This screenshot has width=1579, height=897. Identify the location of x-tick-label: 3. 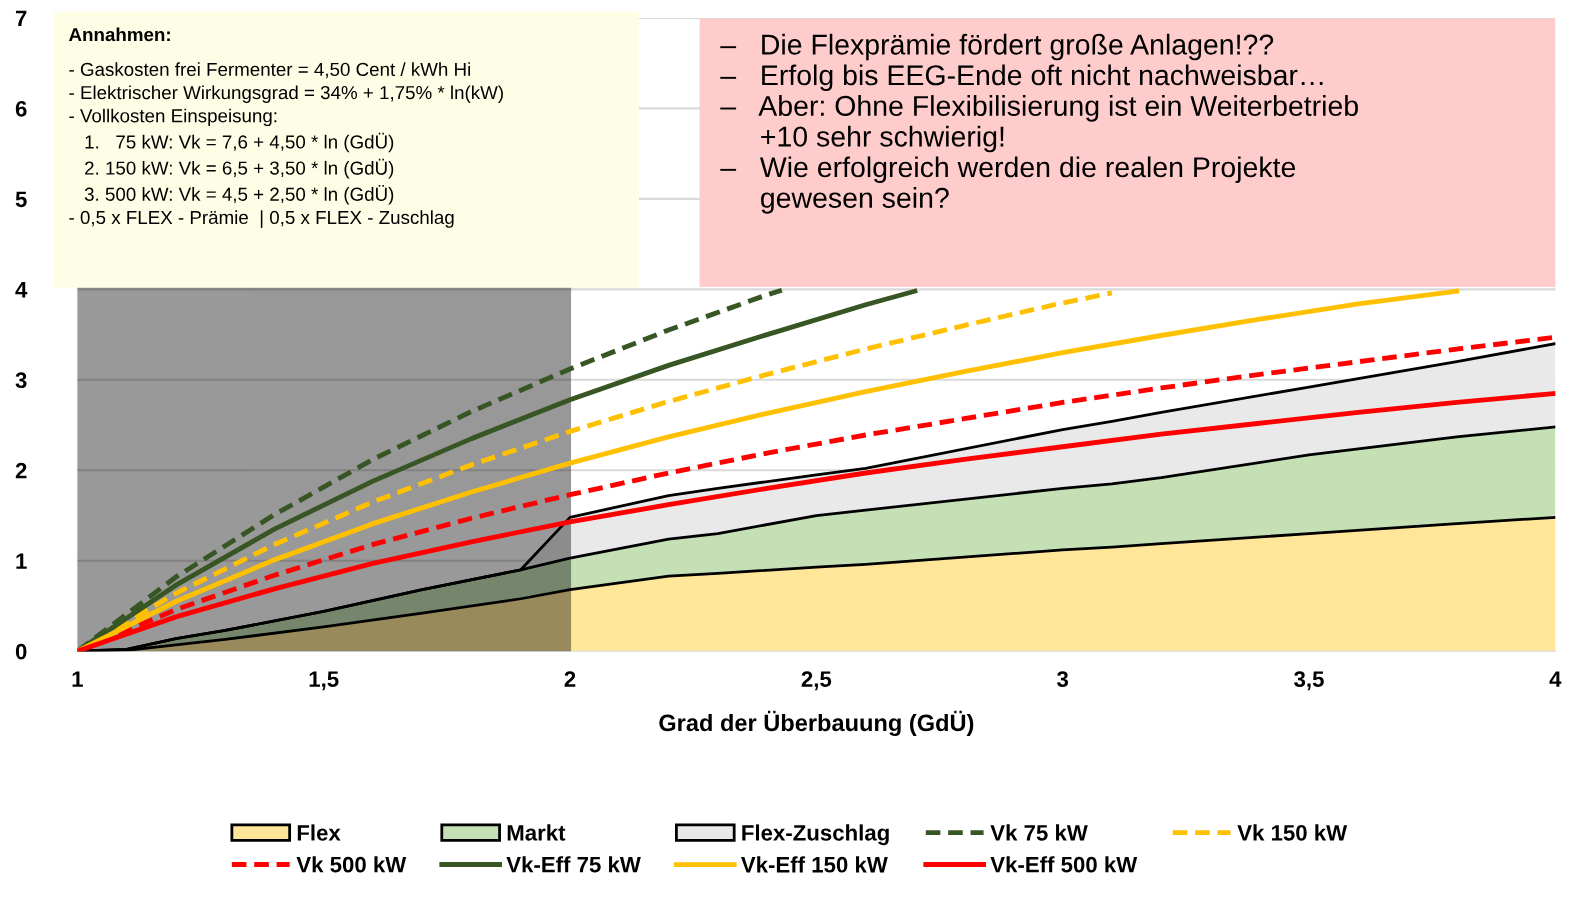
(1063, 679).